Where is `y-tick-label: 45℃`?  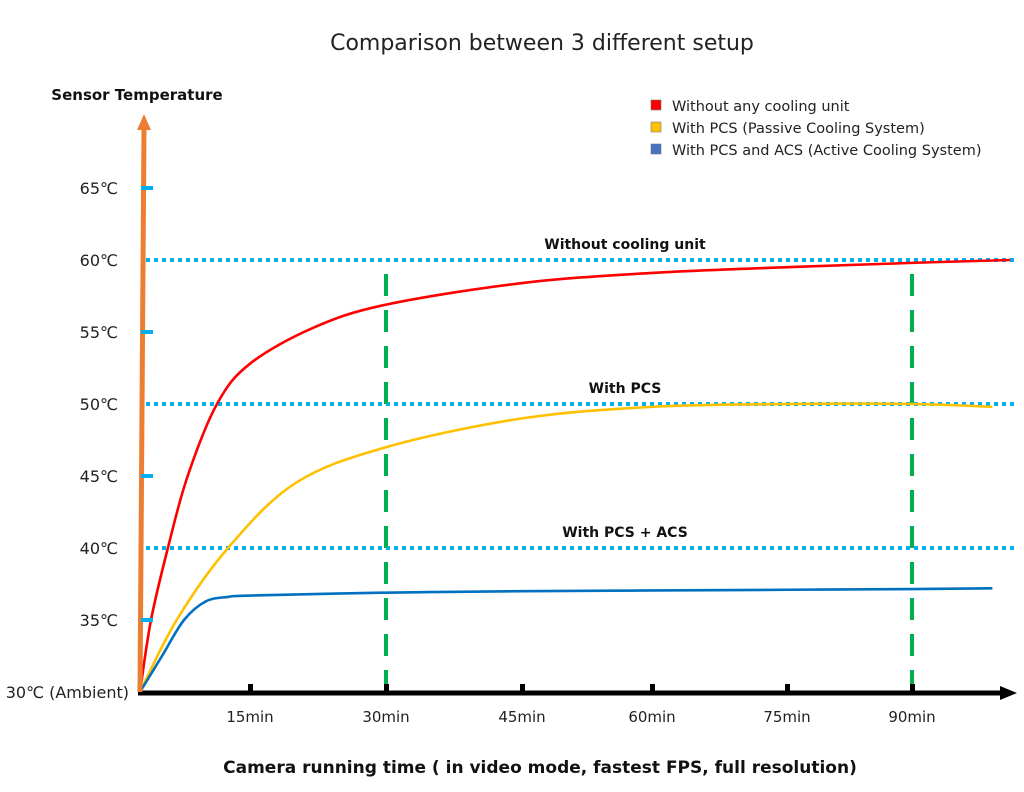
y-tick-label: 45℃ is located at coordinates (99, 476).